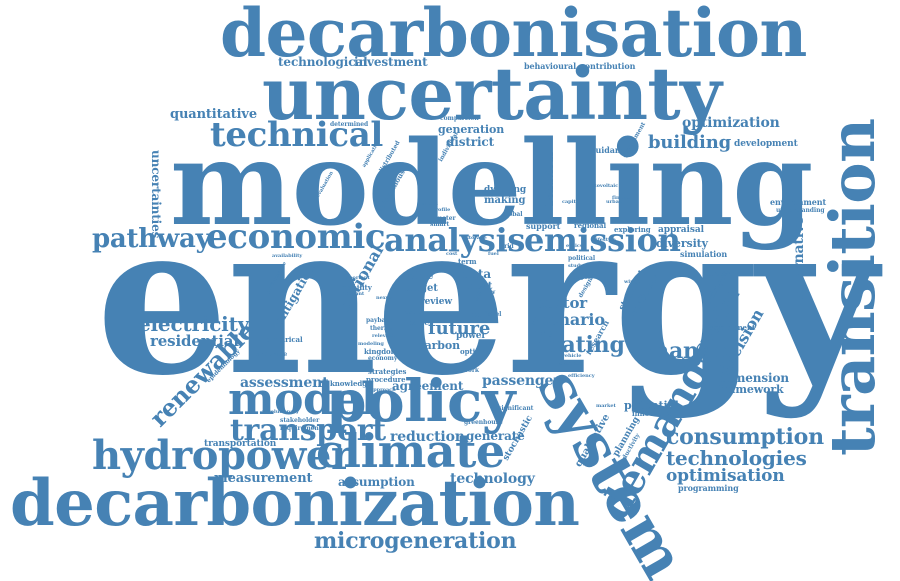 This screenshot has width=900, height=581. Describe the element at coordinates (455, 240) in the screenshot. I see `word-analysis: analysis` at that location.